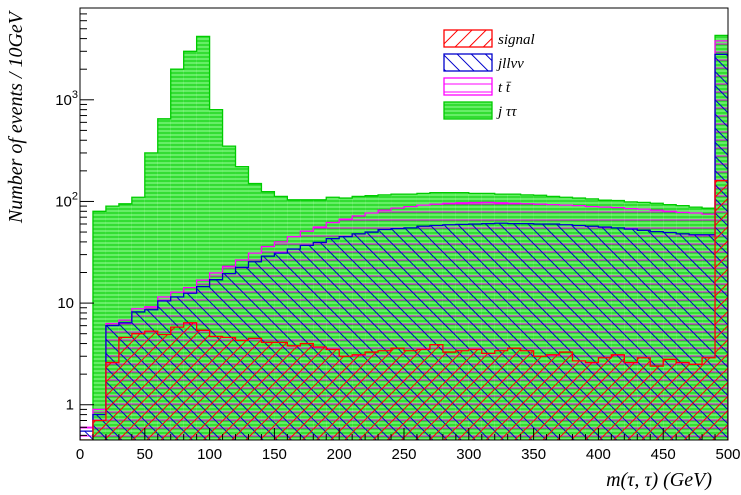 The image size is (741, 495). I want to click on y-axis: 1 10 10² 10³, so click(74, 221).